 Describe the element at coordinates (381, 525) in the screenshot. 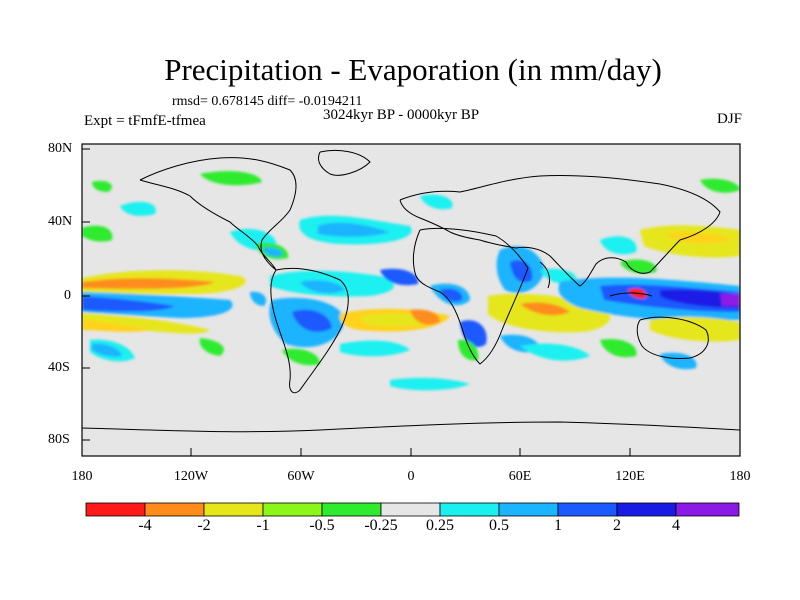

I see `colorbar-label: -0.25` at that location.